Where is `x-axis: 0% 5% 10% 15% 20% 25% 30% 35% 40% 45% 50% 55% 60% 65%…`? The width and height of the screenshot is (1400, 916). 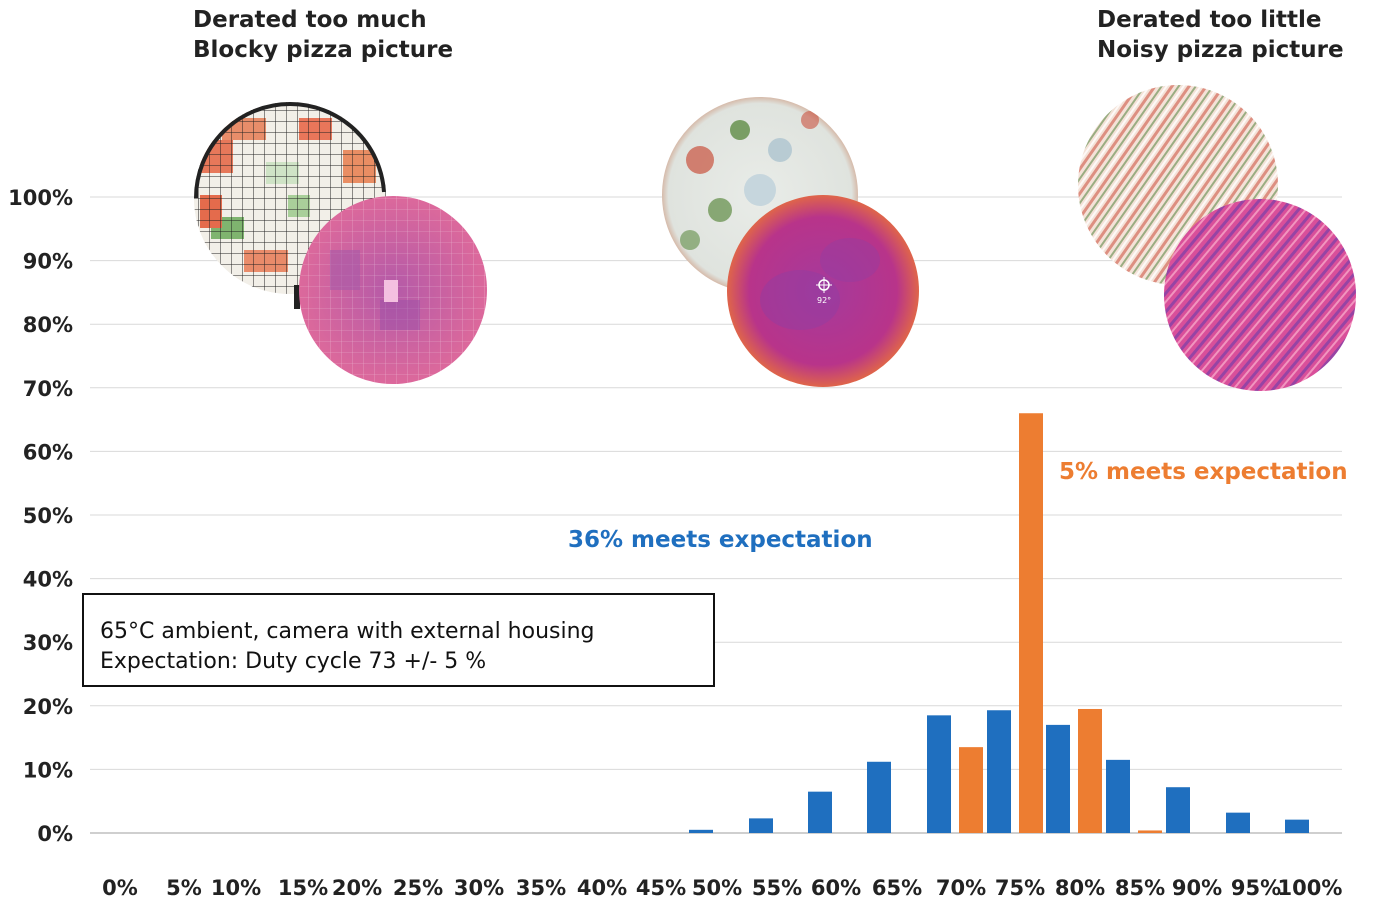 x-axis: 0% 5% 10% 15% 20% 25% 30% 35% 40% 45% 50% 55% 60% 65%… is located at coordinates (722, 888).